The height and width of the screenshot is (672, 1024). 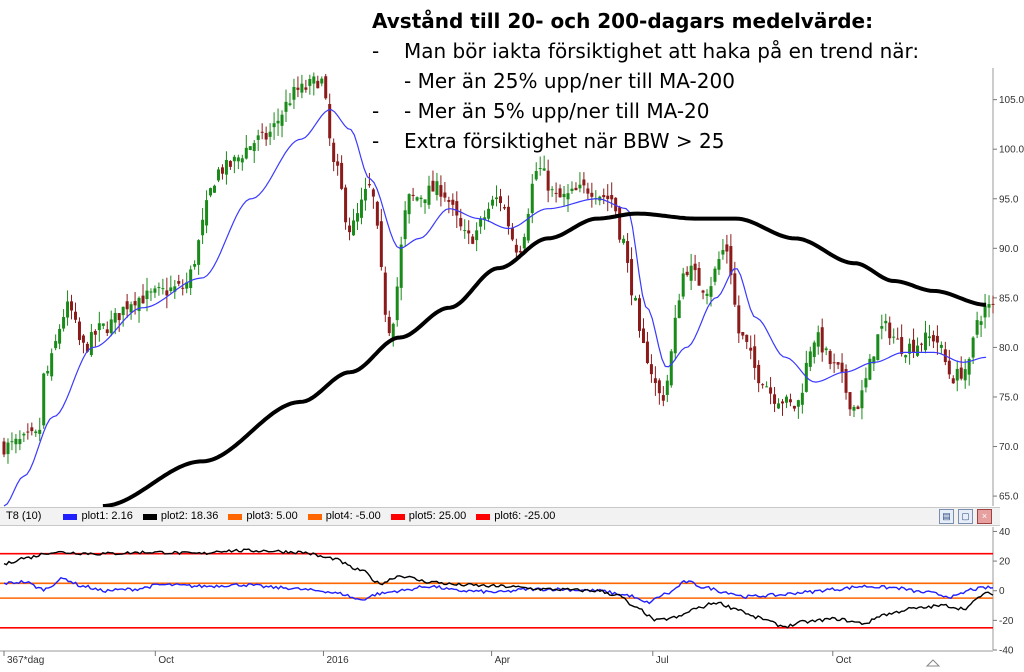 What do you see at coordinates (984, 516) in the screenshot?
I see `close-icon: ×` at bounding box center [984, 516].